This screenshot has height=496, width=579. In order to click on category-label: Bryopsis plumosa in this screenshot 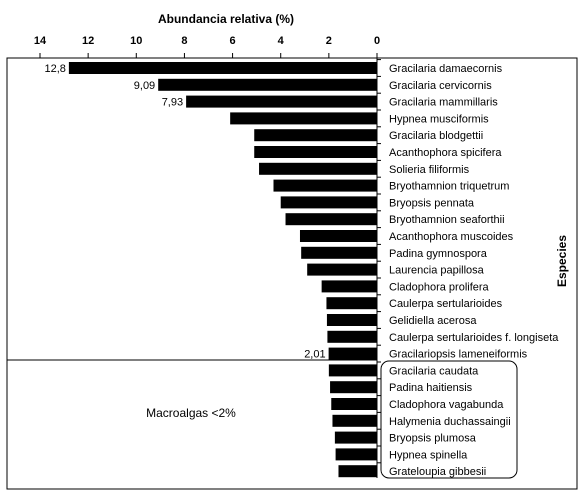, I will do `click(433, 439)`.